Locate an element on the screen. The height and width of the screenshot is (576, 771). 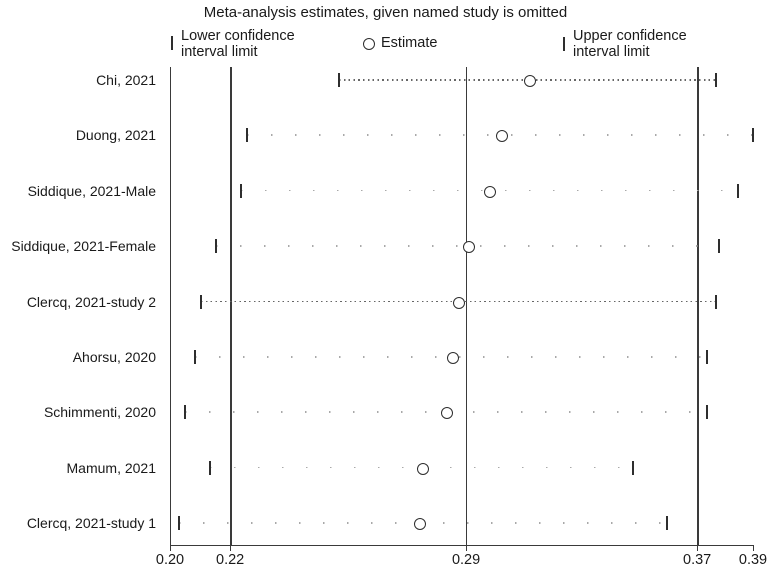
x-tick-label: 0.37 is located at coordinates (697, 560).